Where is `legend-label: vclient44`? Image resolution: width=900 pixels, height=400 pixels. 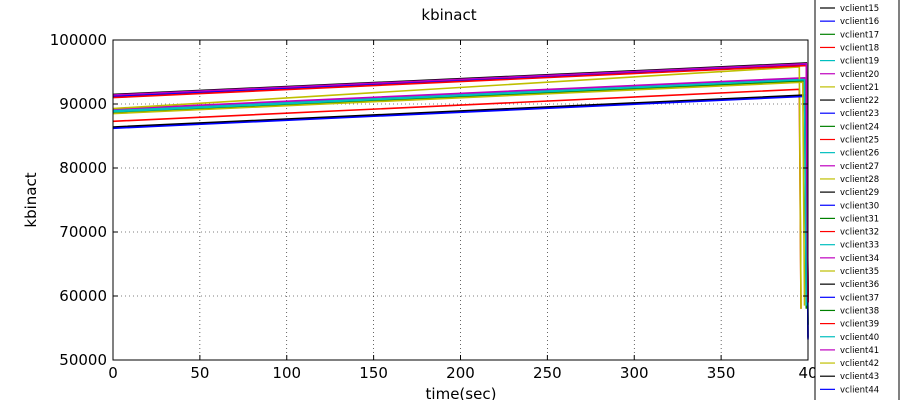 legend-label: vclient44 is located at coordinates (859, 390).